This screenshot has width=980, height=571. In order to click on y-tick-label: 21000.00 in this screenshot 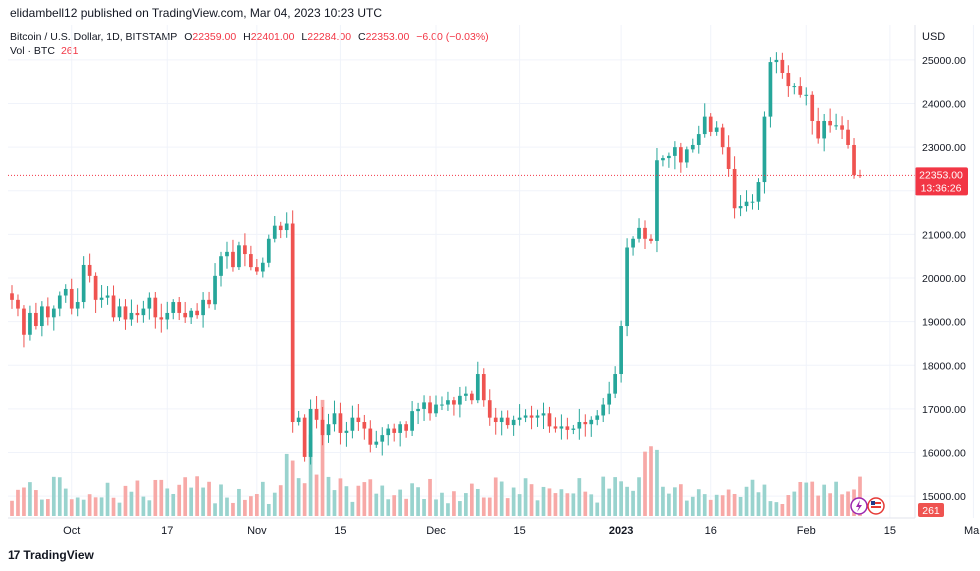, I will do `click(944, 235)`.